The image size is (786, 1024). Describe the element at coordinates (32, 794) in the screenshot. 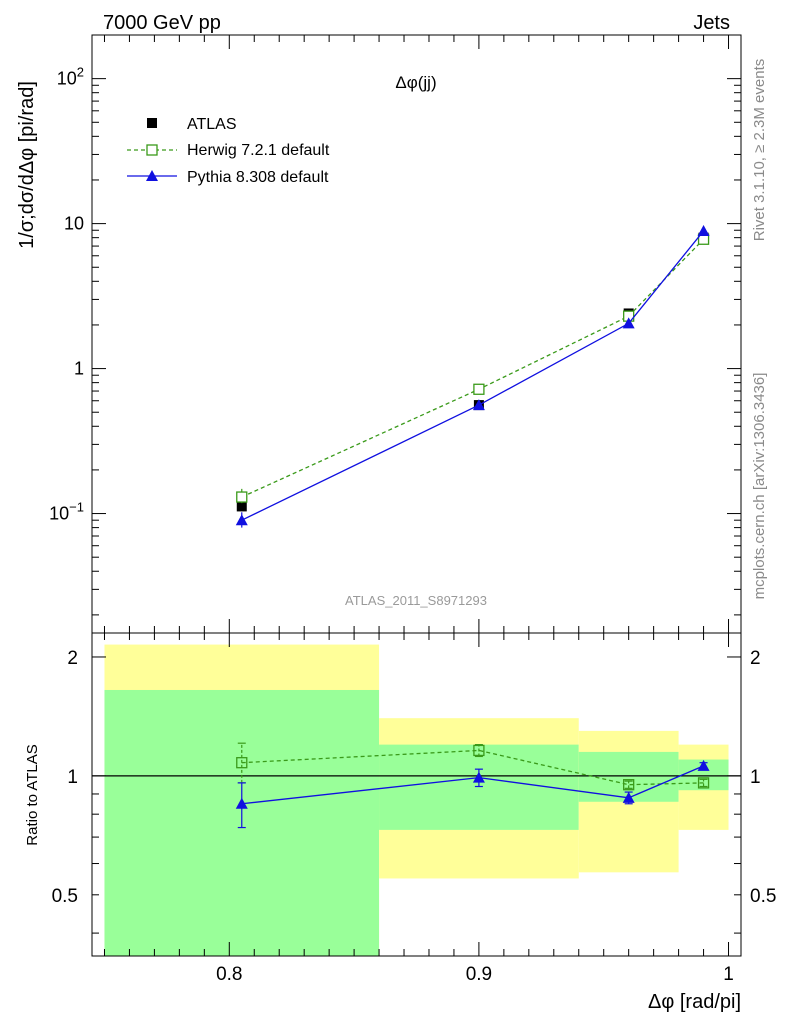

I see `ratio-y-axis-label: Ratio to ATLAS` at that location.